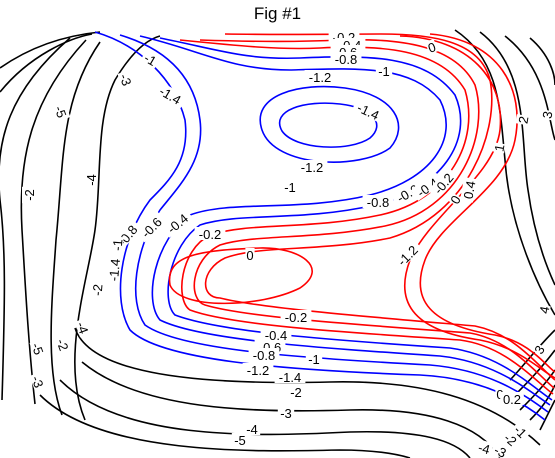 The image size is (555, 458). I want to click on contour-label: 2, so click(523, 120).